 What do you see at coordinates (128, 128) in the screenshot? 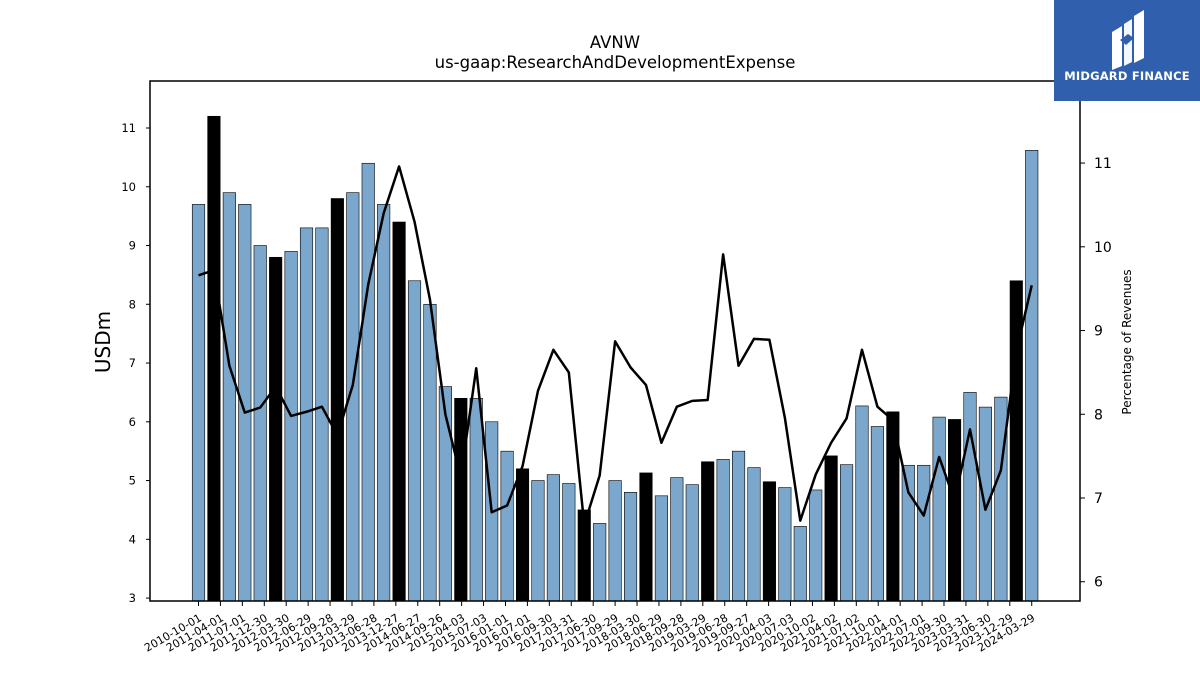
I see `y-tick-label: 11` at bounding box center [128, 128].